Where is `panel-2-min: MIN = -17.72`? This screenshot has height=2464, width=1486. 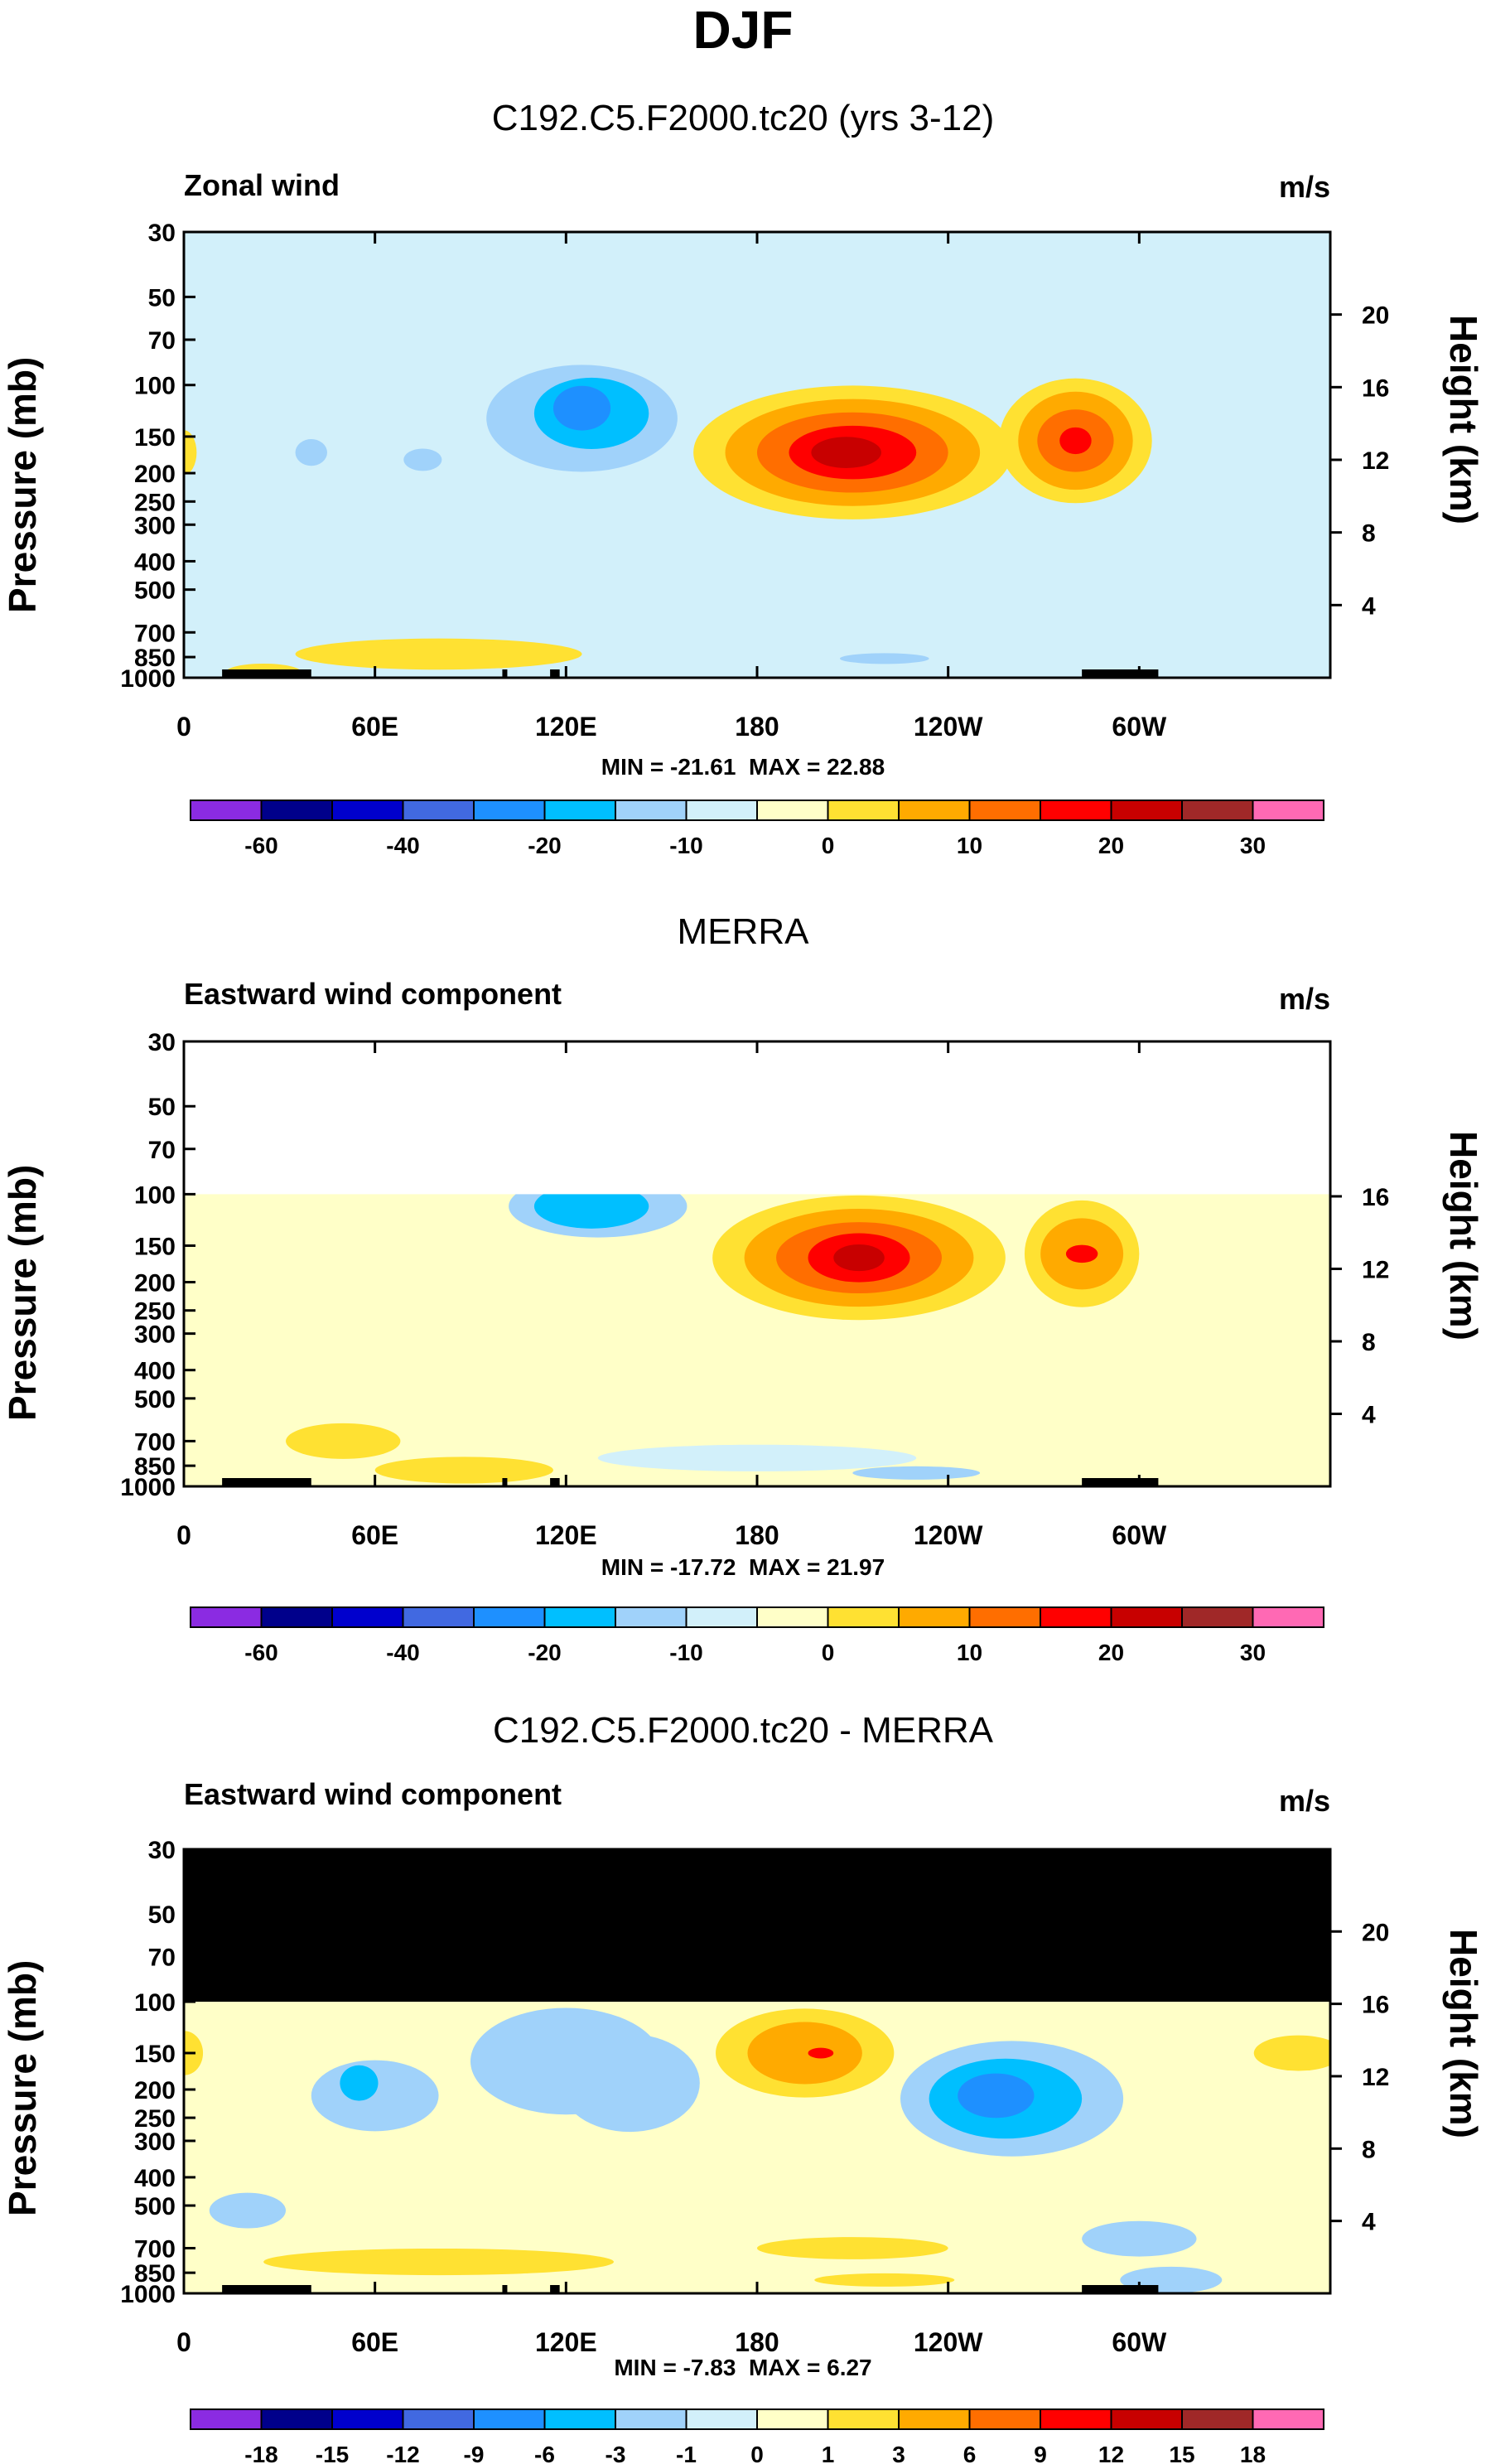
panel-2-min: MIN = -17.72 is located at coordinates (668, 1567).